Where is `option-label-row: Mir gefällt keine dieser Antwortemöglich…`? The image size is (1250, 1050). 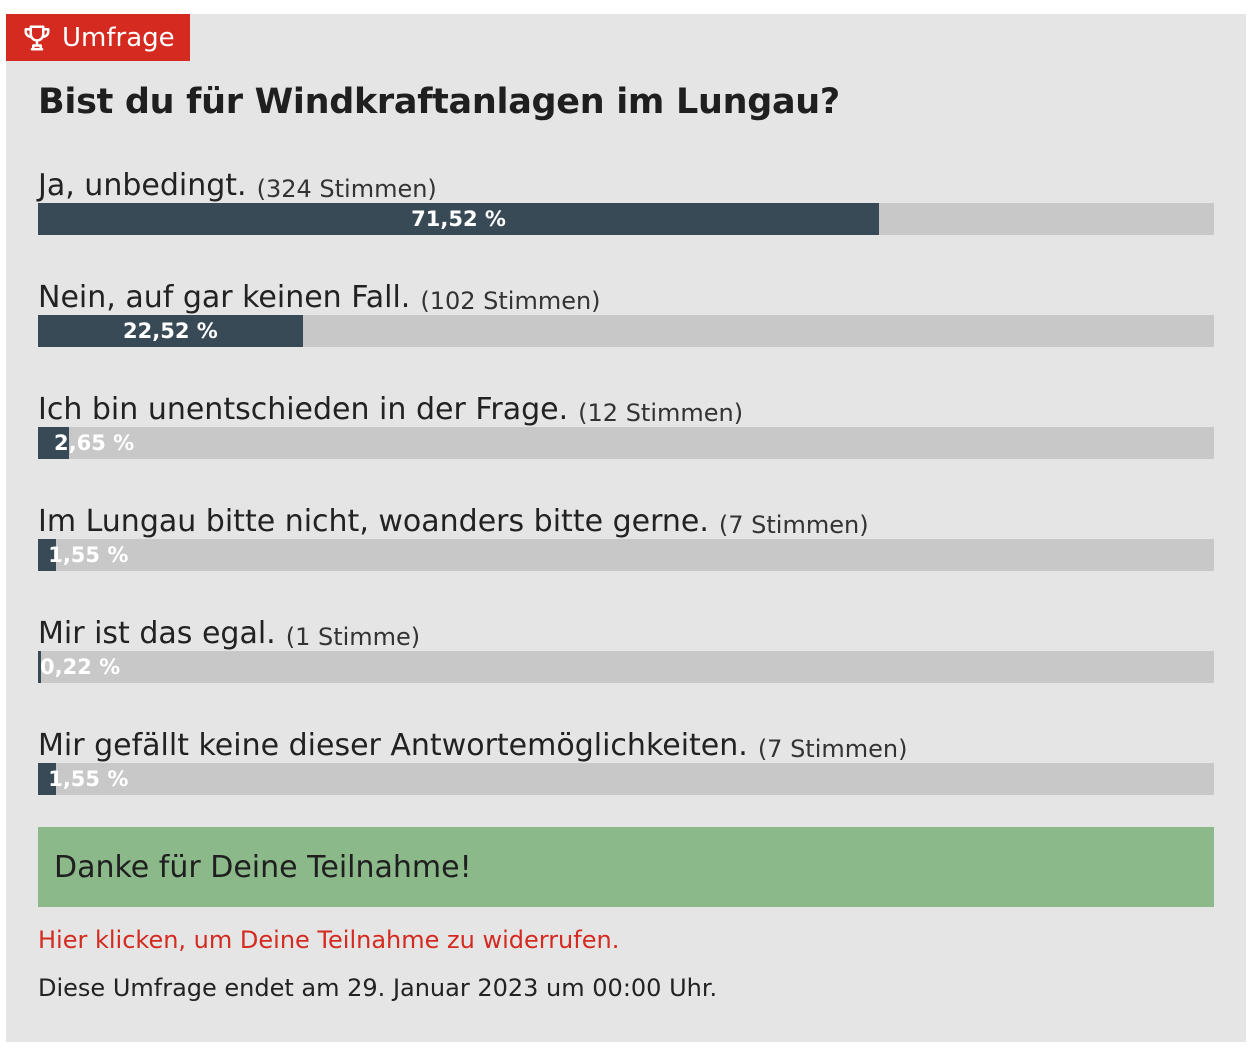
option-label-row: Mir gefällt keine dieser Antwortemöglich… is located at coordinates (626, 740).